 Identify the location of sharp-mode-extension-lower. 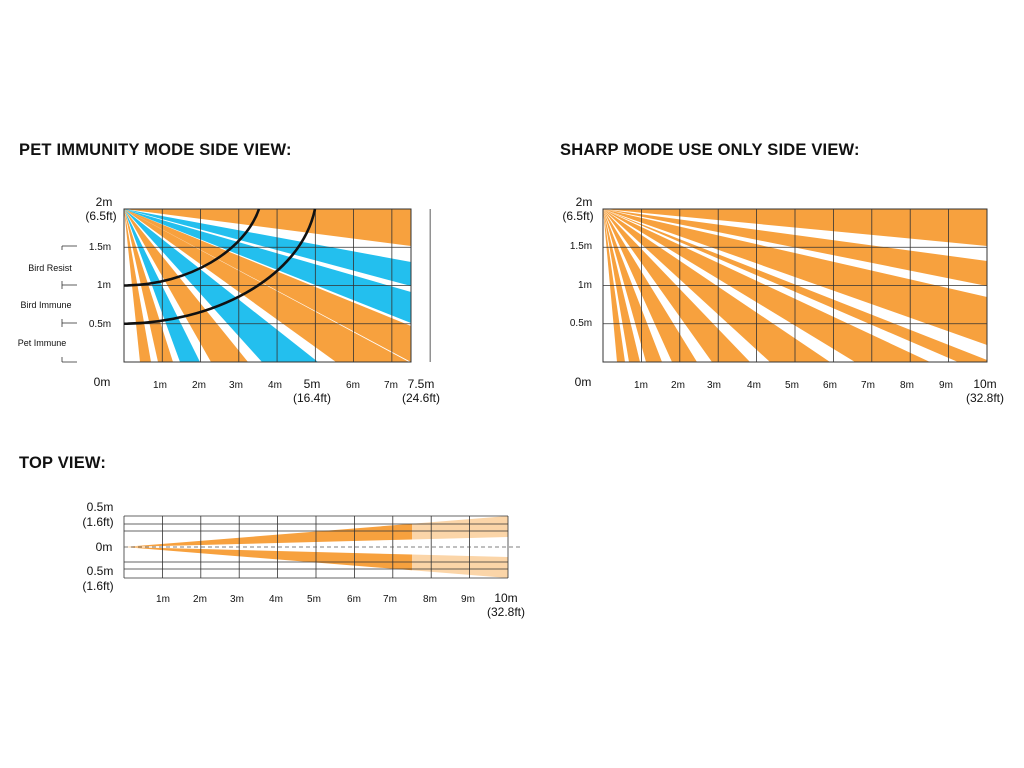
(460, 566).